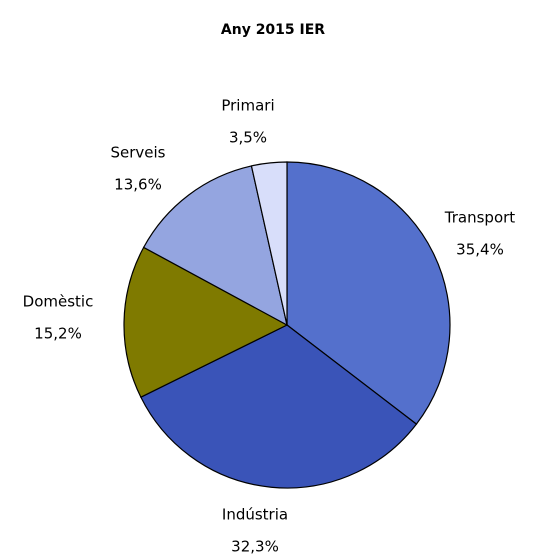 The width and height of the screenshot is (546, 555). What do you see at coordinates (480, 218) in the screenshot?
I see `slice-label: Transport` at bounding box center [480, 218].